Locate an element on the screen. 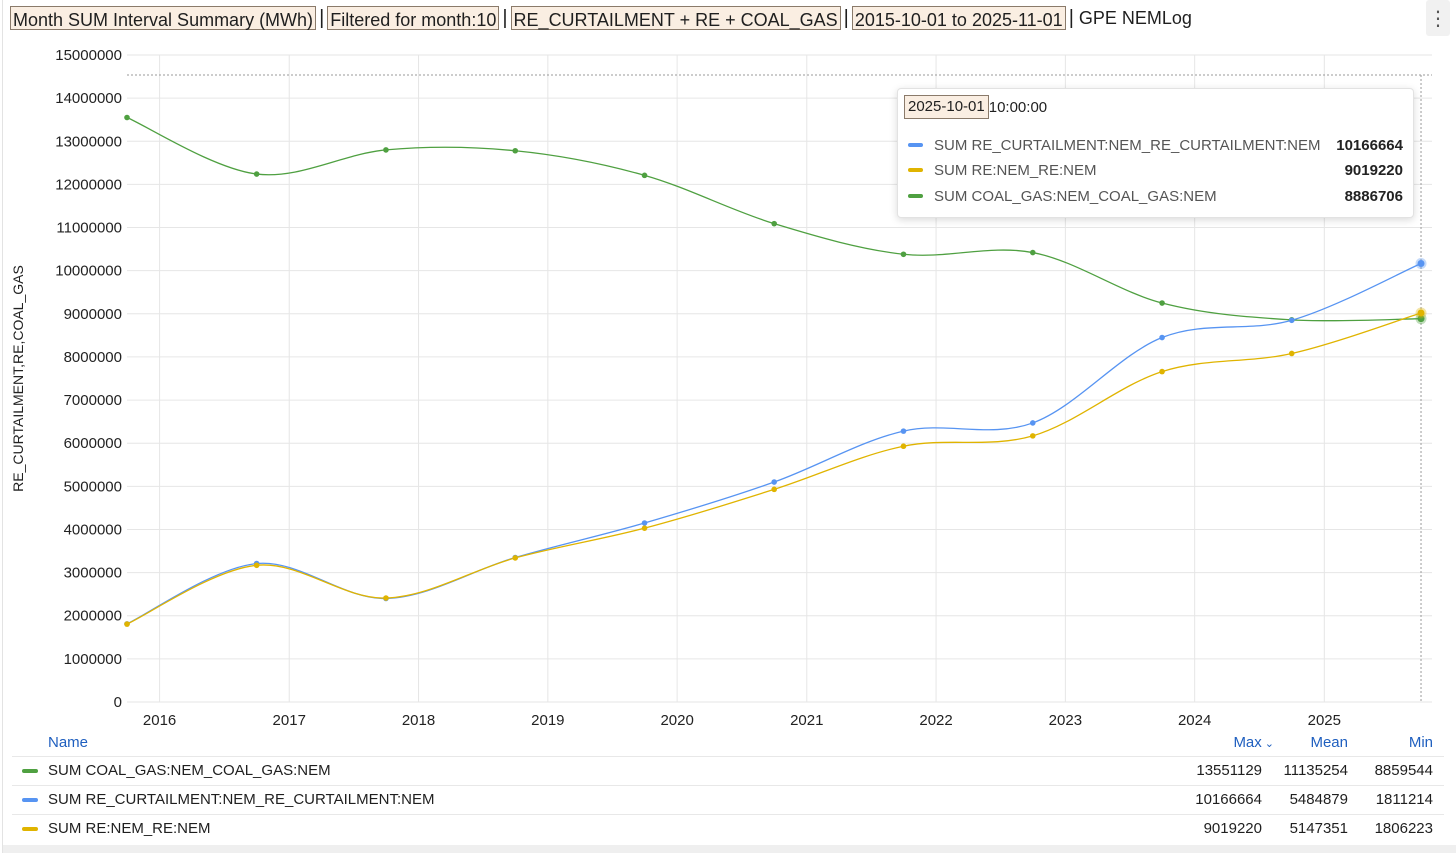 Image resolution: width=1456 pixels, height=853 pixels. tooltip-series-value: 10166664 is located at coordinates (1369, 145).